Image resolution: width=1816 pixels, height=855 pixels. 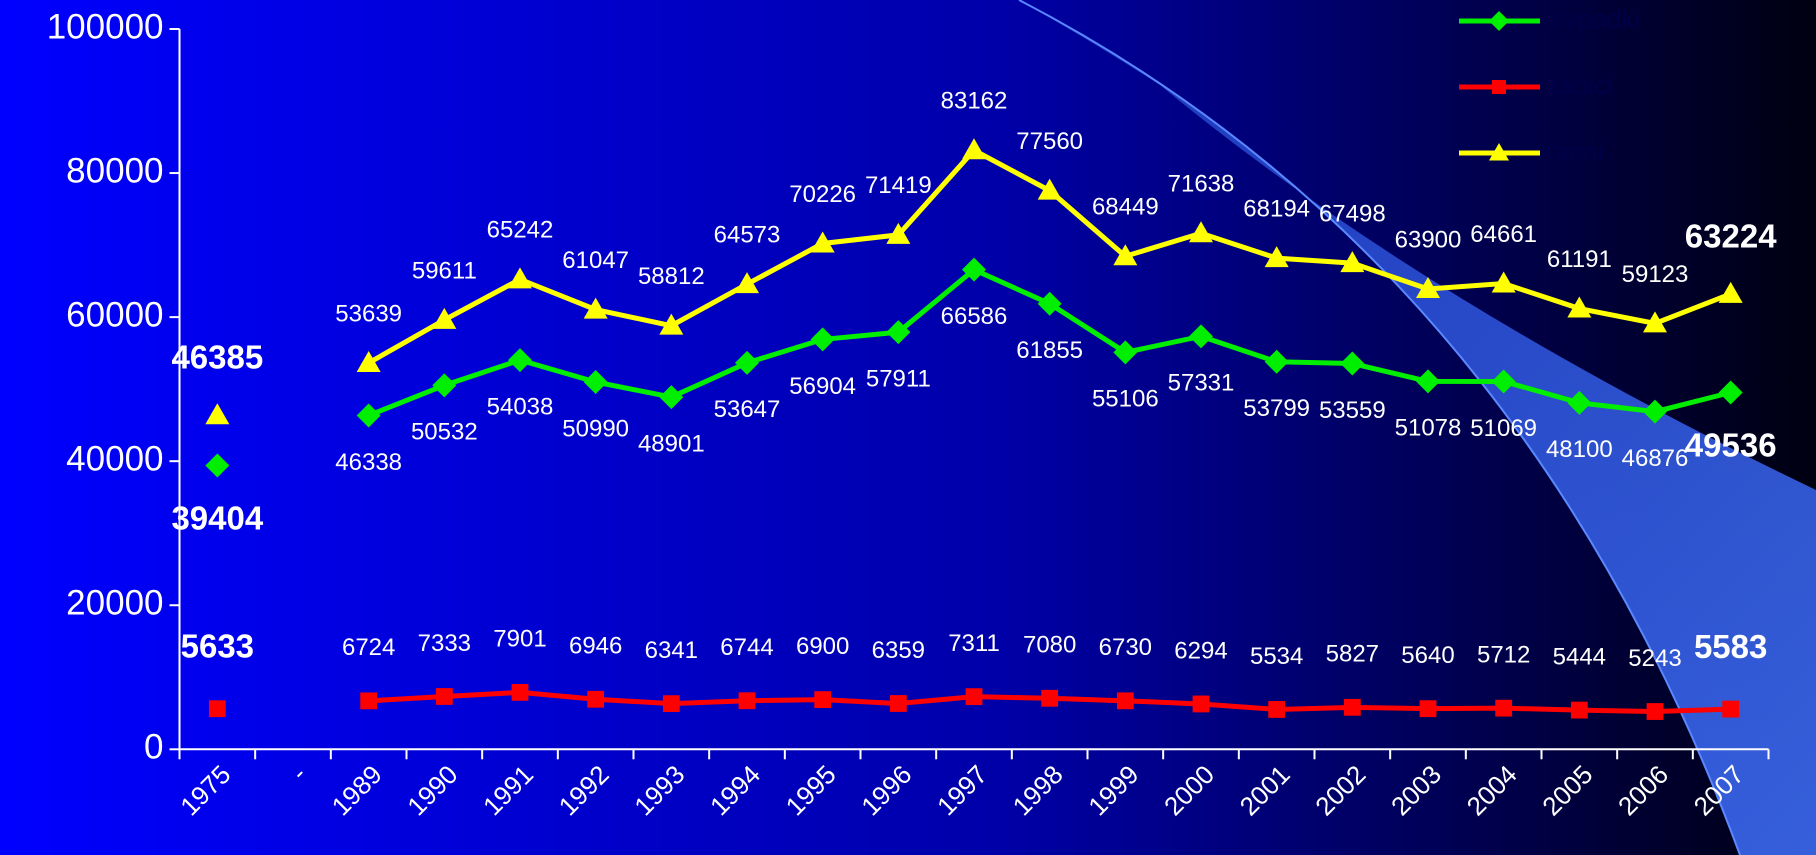 I want to click on data-label: 7333, so click(x=444, y=643).